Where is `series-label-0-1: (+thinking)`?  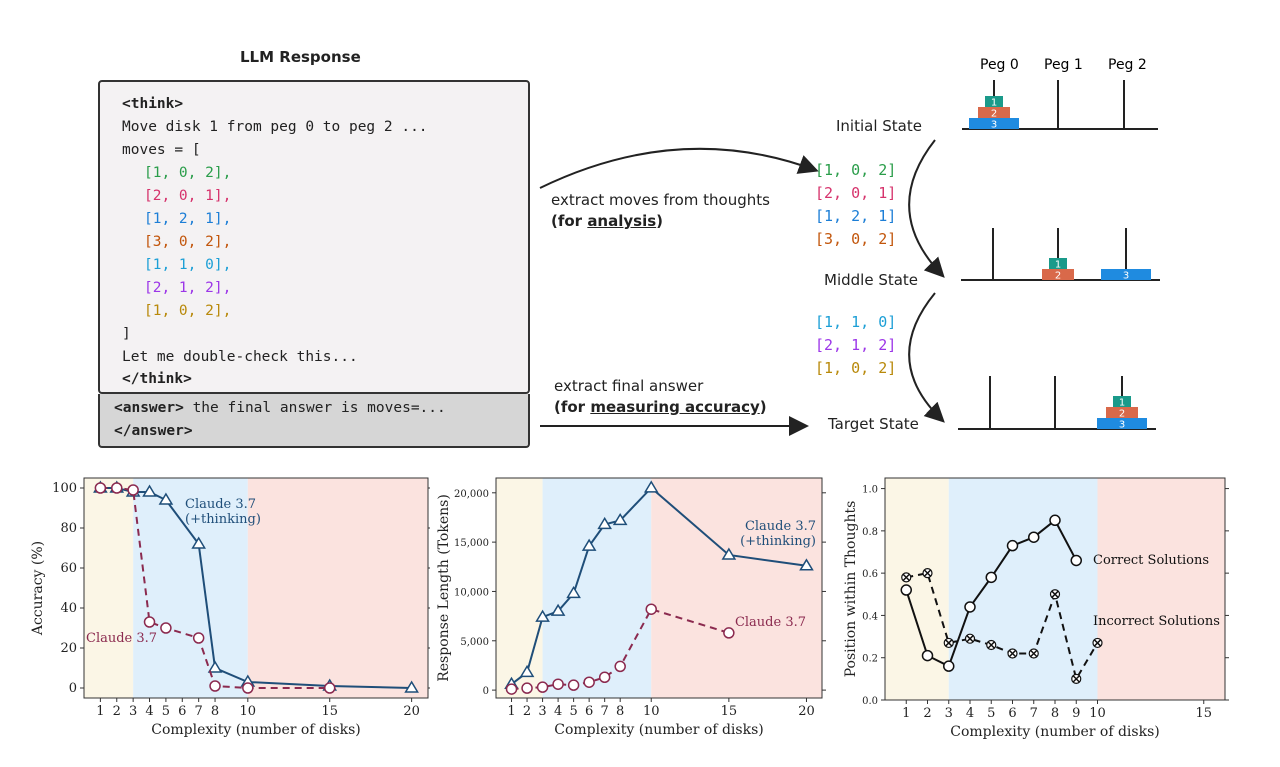 series-label-0-1: (+thinking) is located at coordinates (223, 519).